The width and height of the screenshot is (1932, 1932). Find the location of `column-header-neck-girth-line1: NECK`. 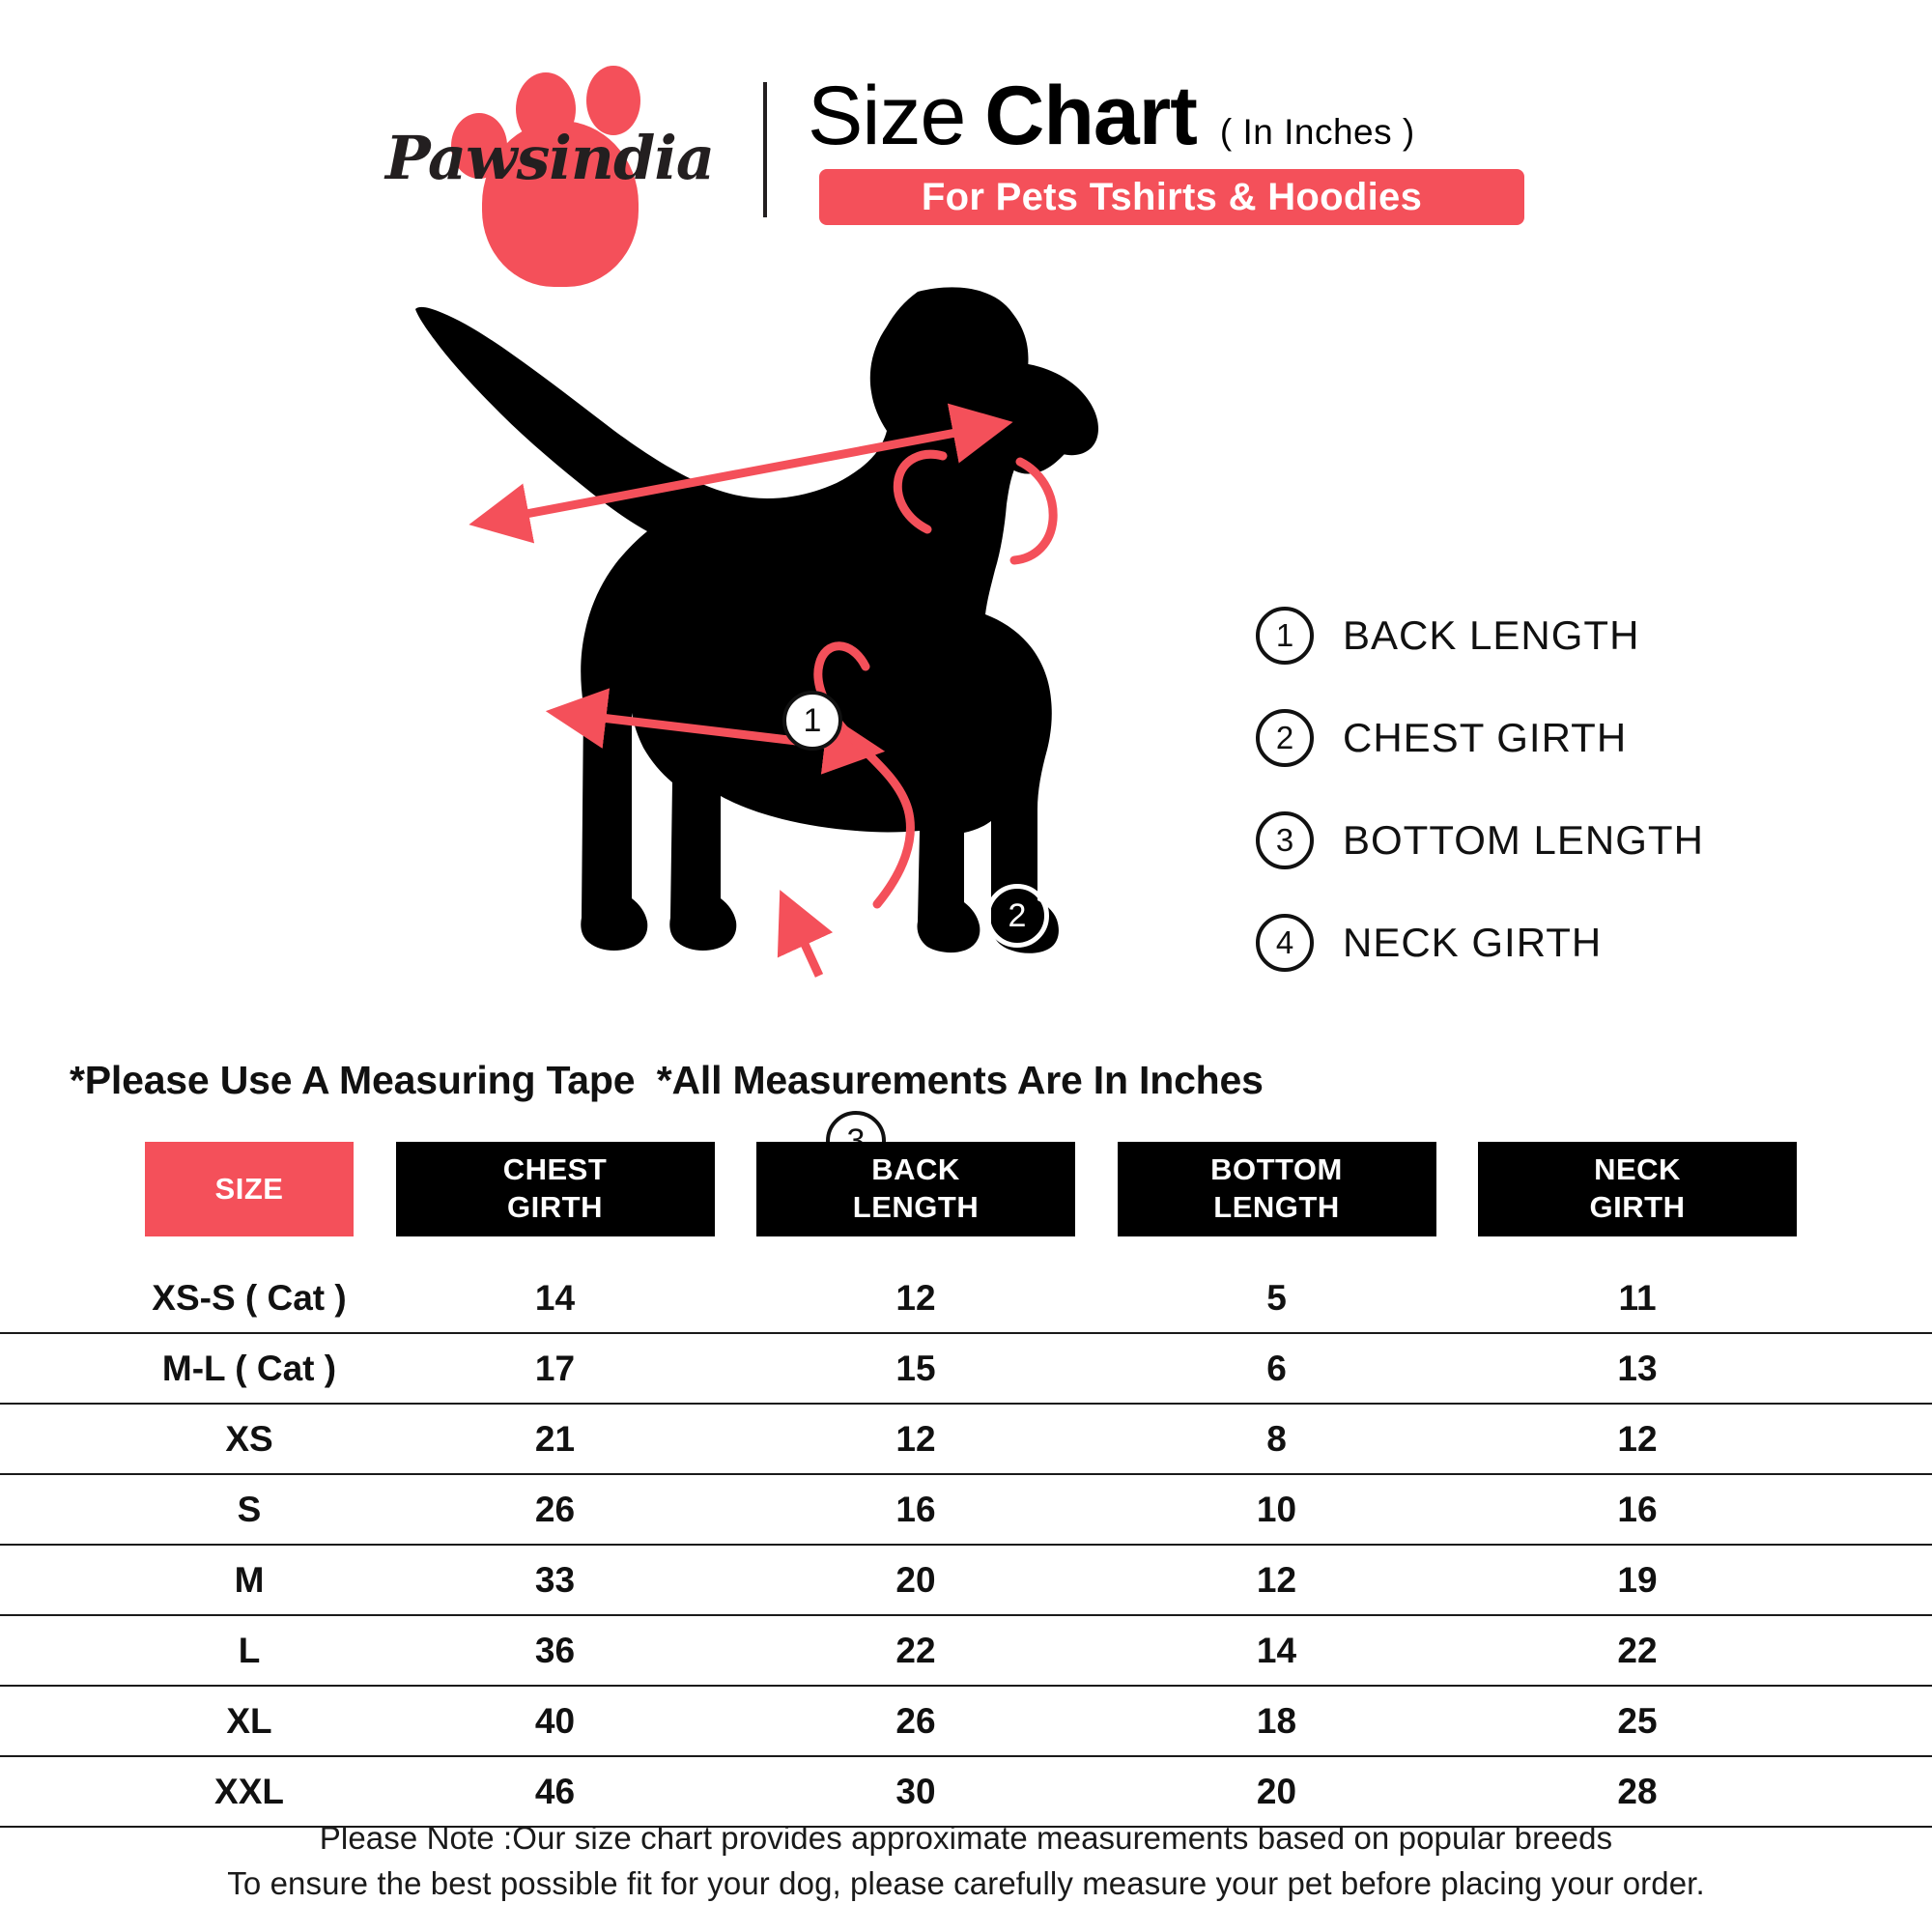

column-header-neck-girth-line1: NECK is located at coordinates (1637, 1169).